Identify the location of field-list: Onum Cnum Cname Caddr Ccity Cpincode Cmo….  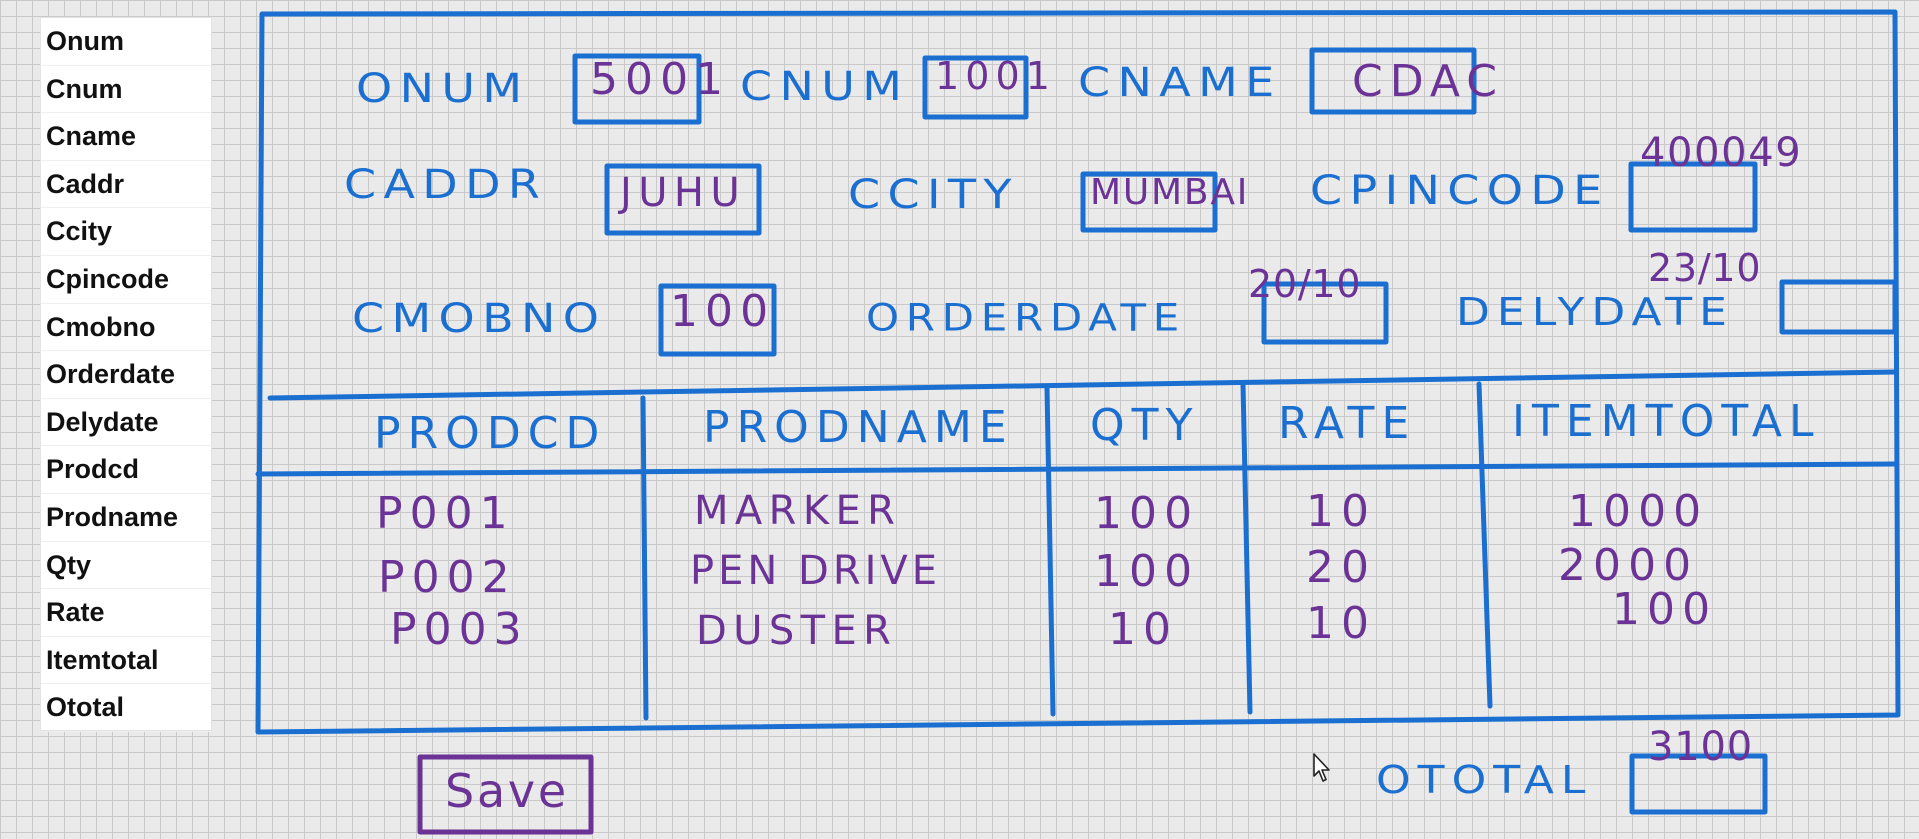
(126, 374).